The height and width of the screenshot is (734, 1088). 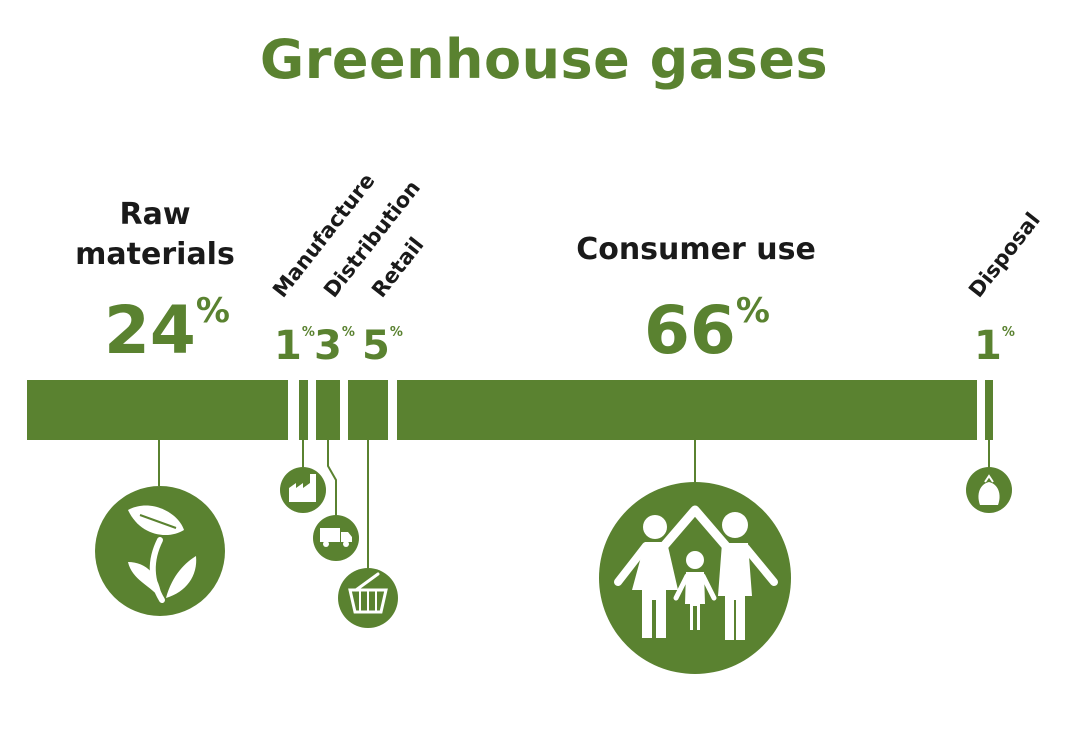 What do you see at coordinates (655, 590) in the screenshot?
I see `family-mother-body` at bounding box center [655, 590].